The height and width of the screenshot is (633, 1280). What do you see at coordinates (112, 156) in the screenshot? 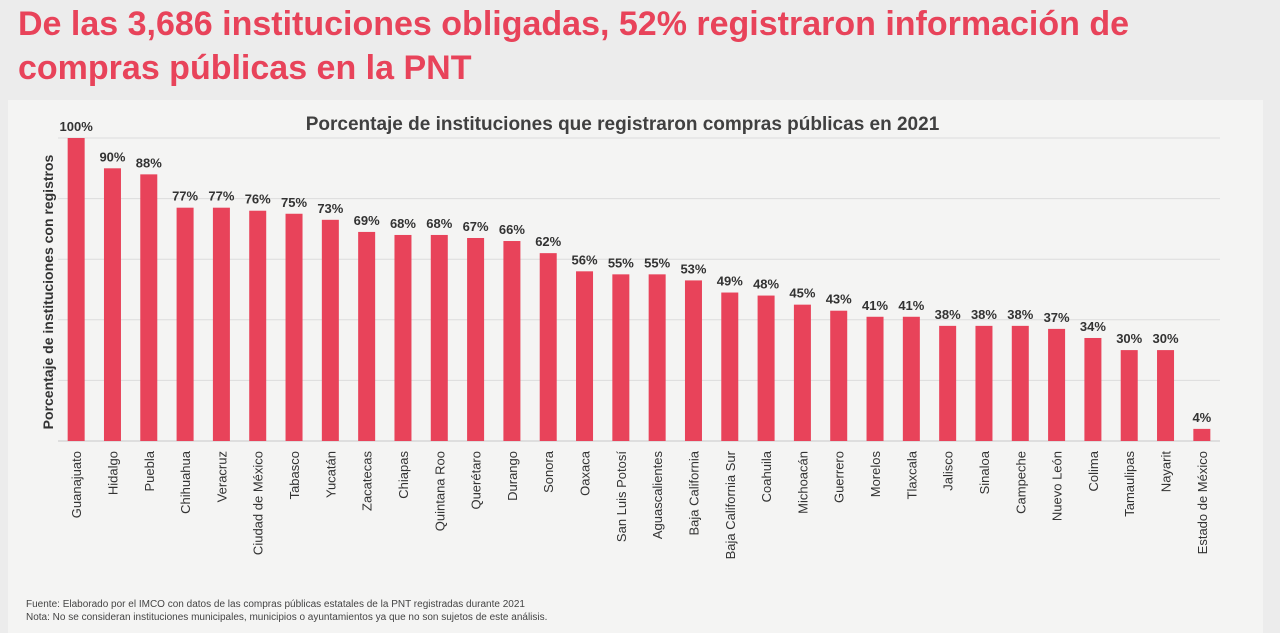
I see `data-label: 90%` at bounding box center [112, 156].